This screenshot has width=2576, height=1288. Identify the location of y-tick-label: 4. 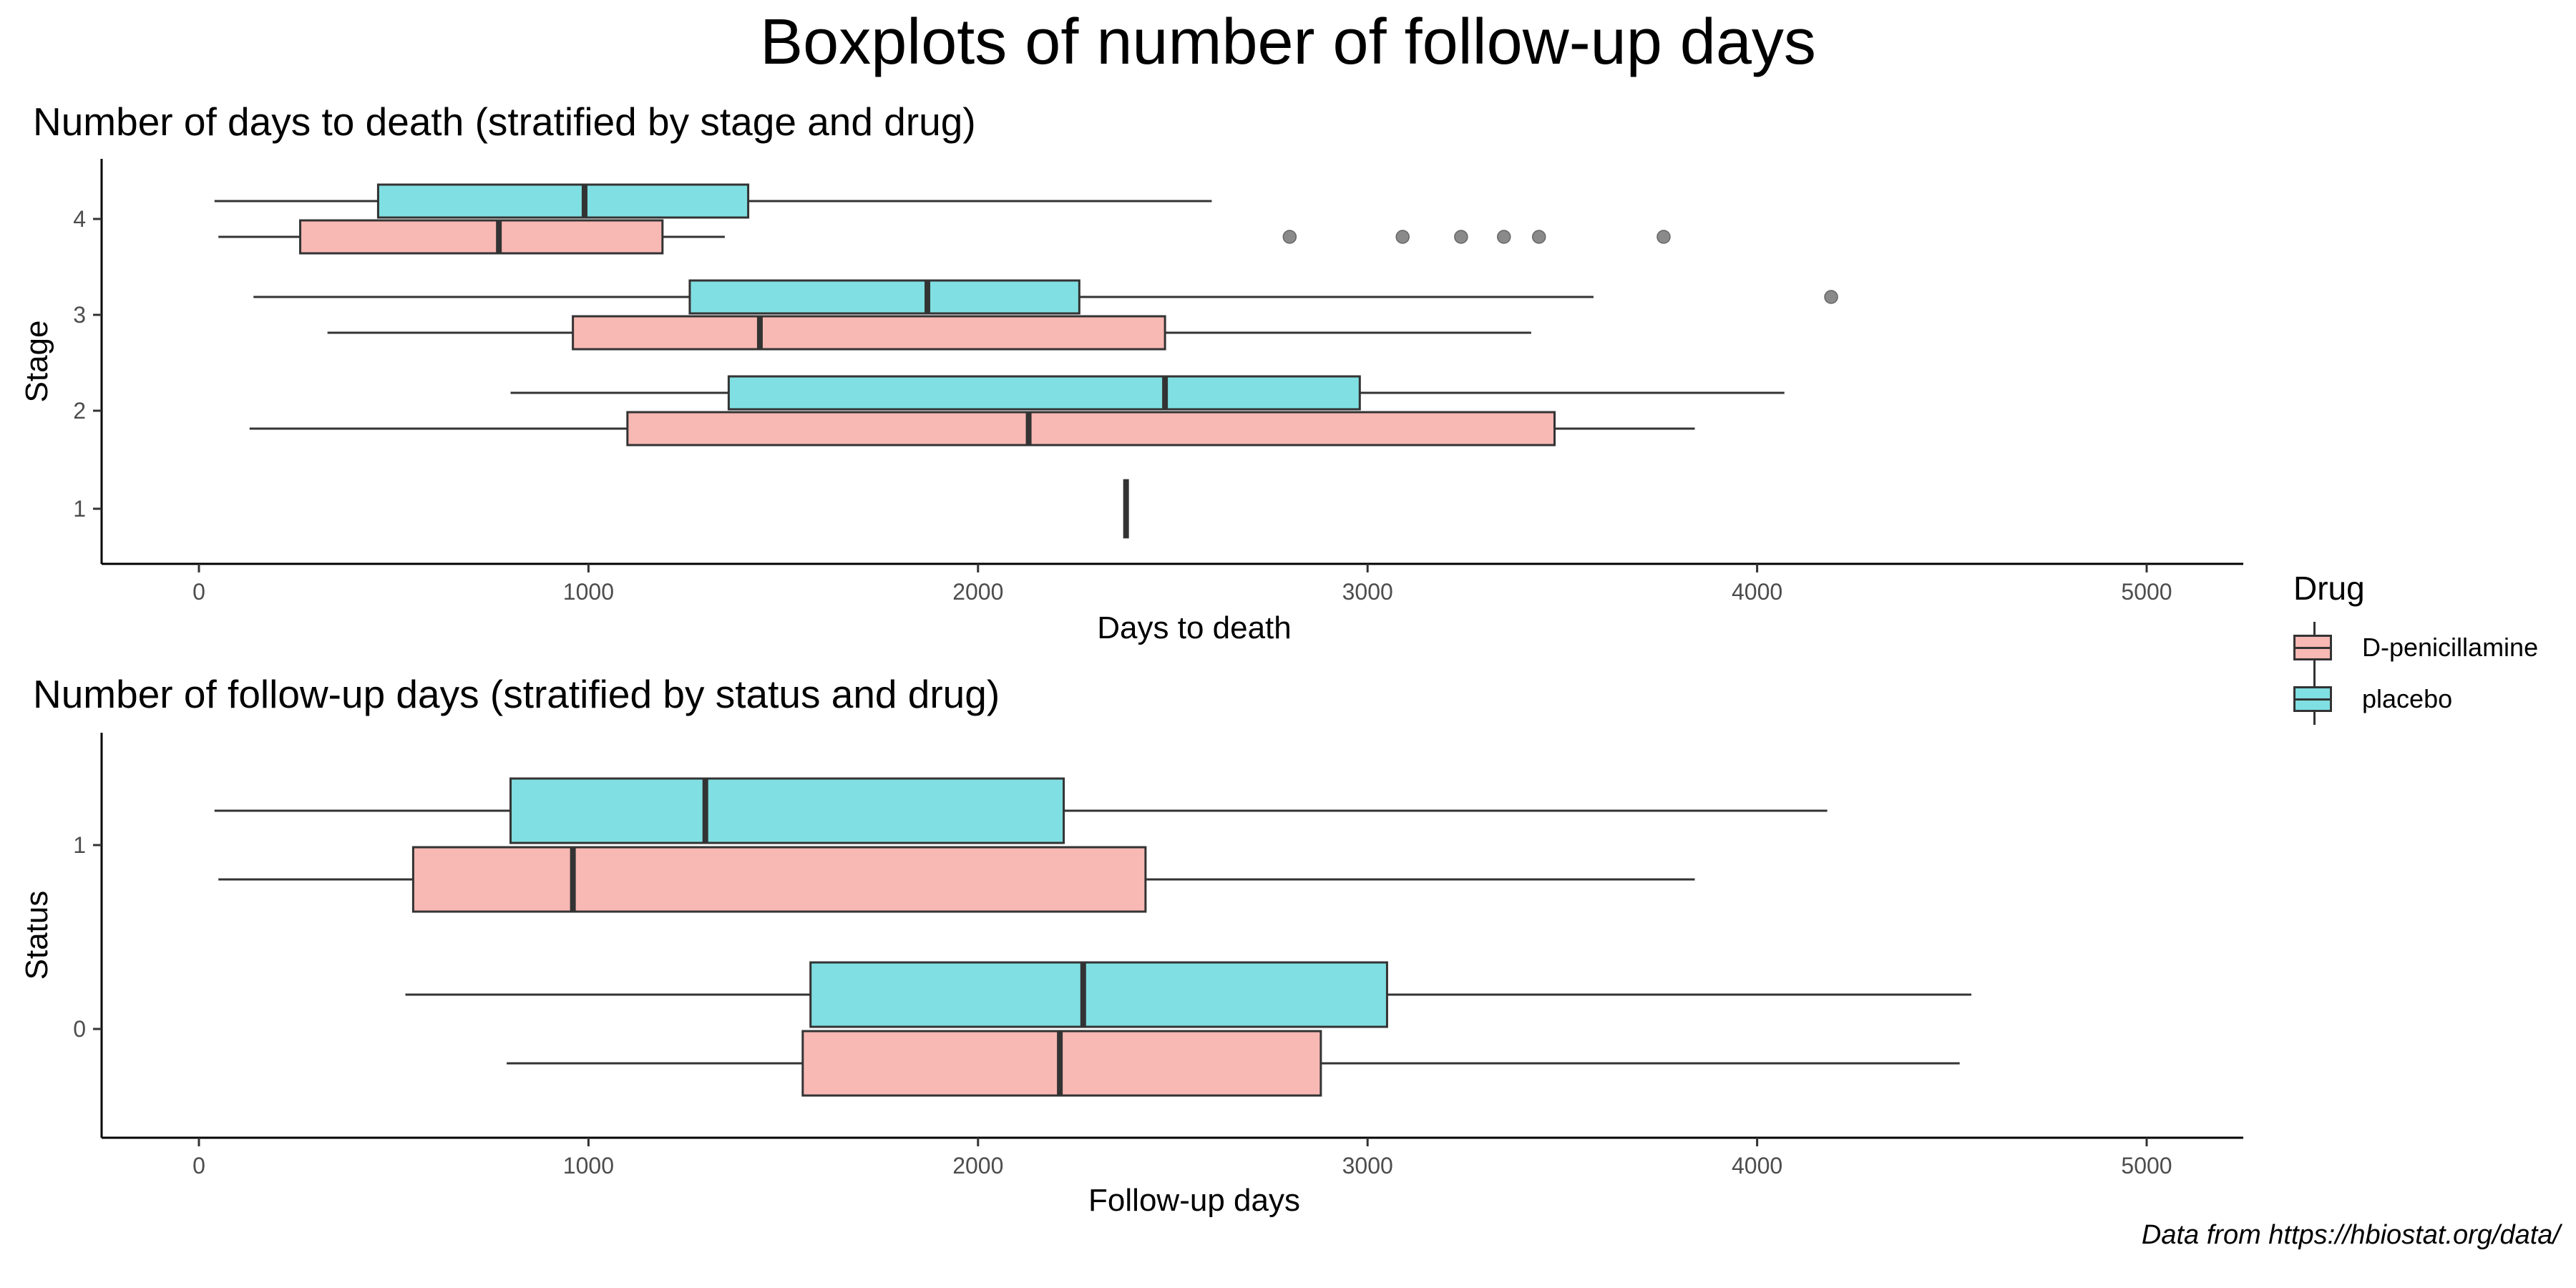
(79, 219).